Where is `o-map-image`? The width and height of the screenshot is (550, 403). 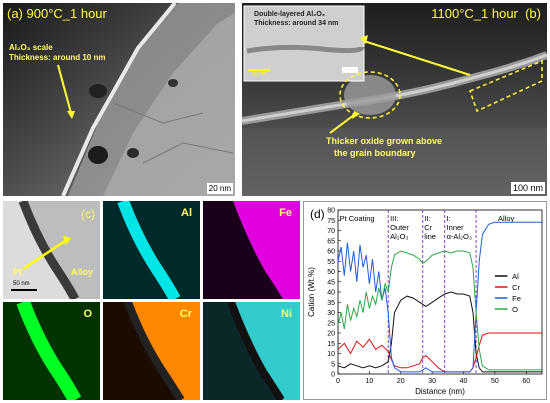 o-map-image is located at coordinates (49, 351).